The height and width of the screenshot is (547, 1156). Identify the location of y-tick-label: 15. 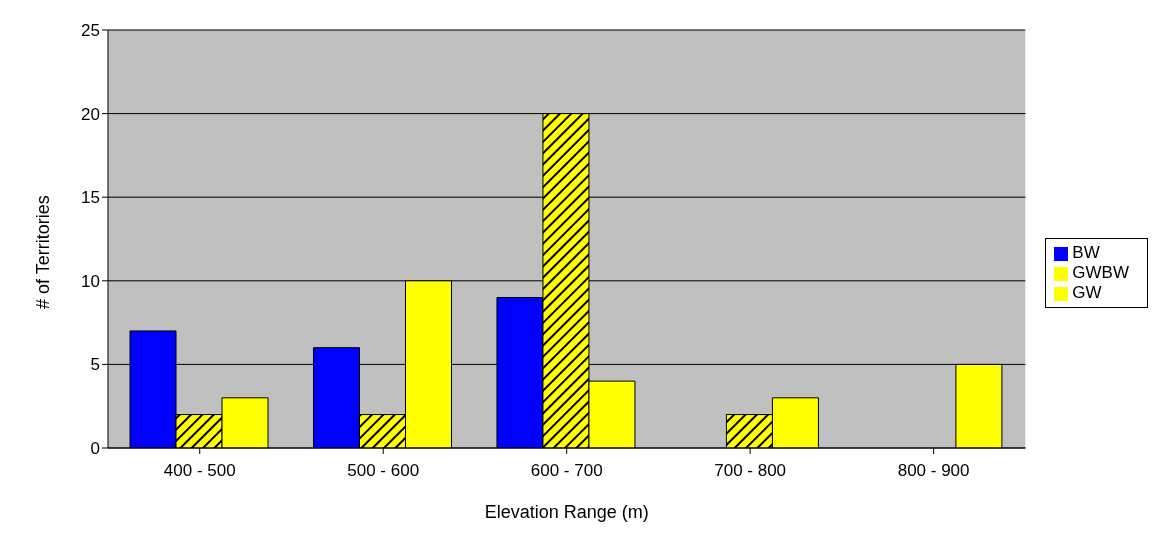
(90, 198).